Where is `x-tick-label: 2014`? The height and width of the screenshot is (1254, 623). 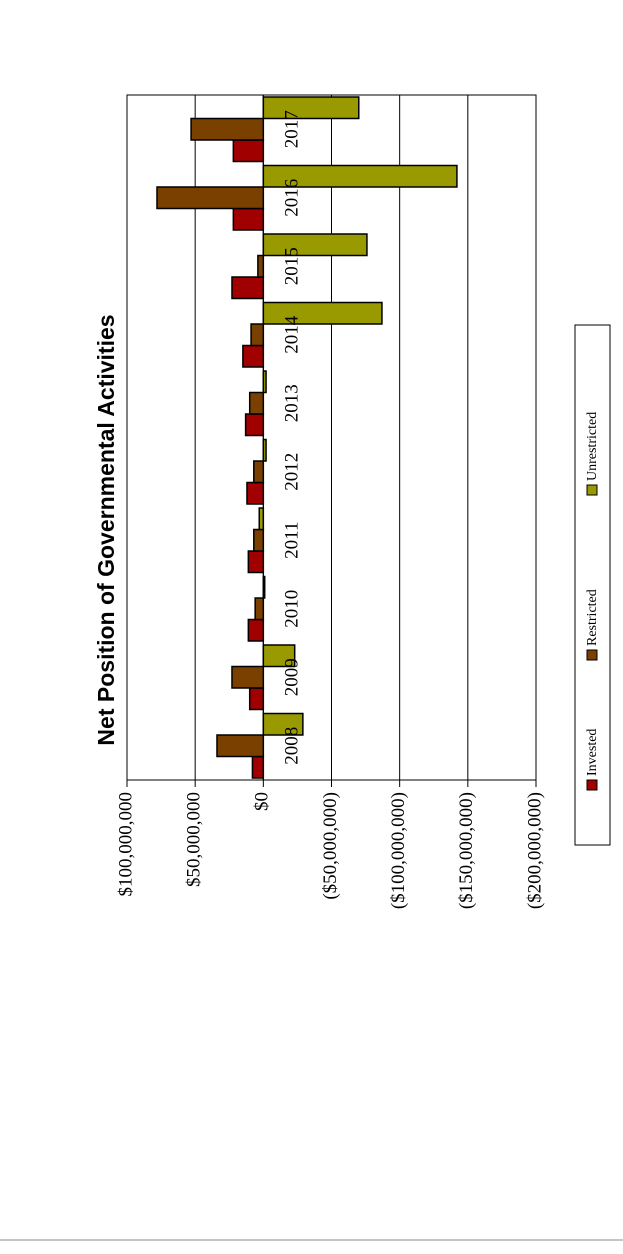
x-tick-label: 2014 is located at coordinates (292, 334).